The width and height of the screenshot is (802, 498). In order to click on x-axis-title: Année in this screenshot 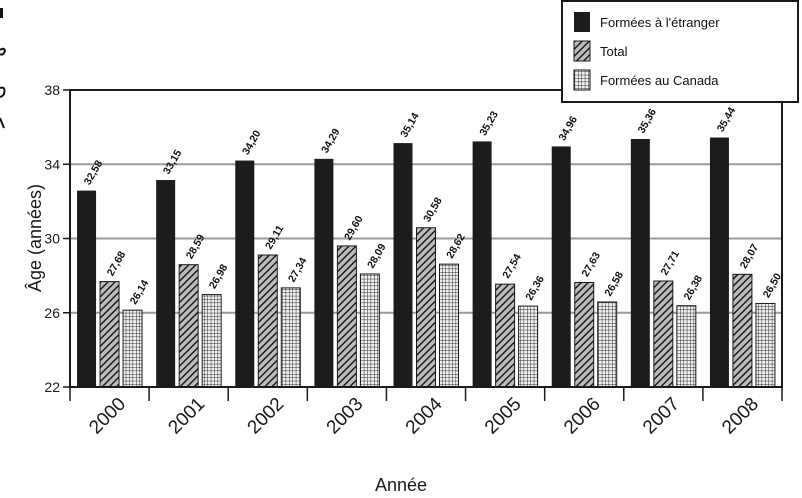, I will do `click(401, 485)`.